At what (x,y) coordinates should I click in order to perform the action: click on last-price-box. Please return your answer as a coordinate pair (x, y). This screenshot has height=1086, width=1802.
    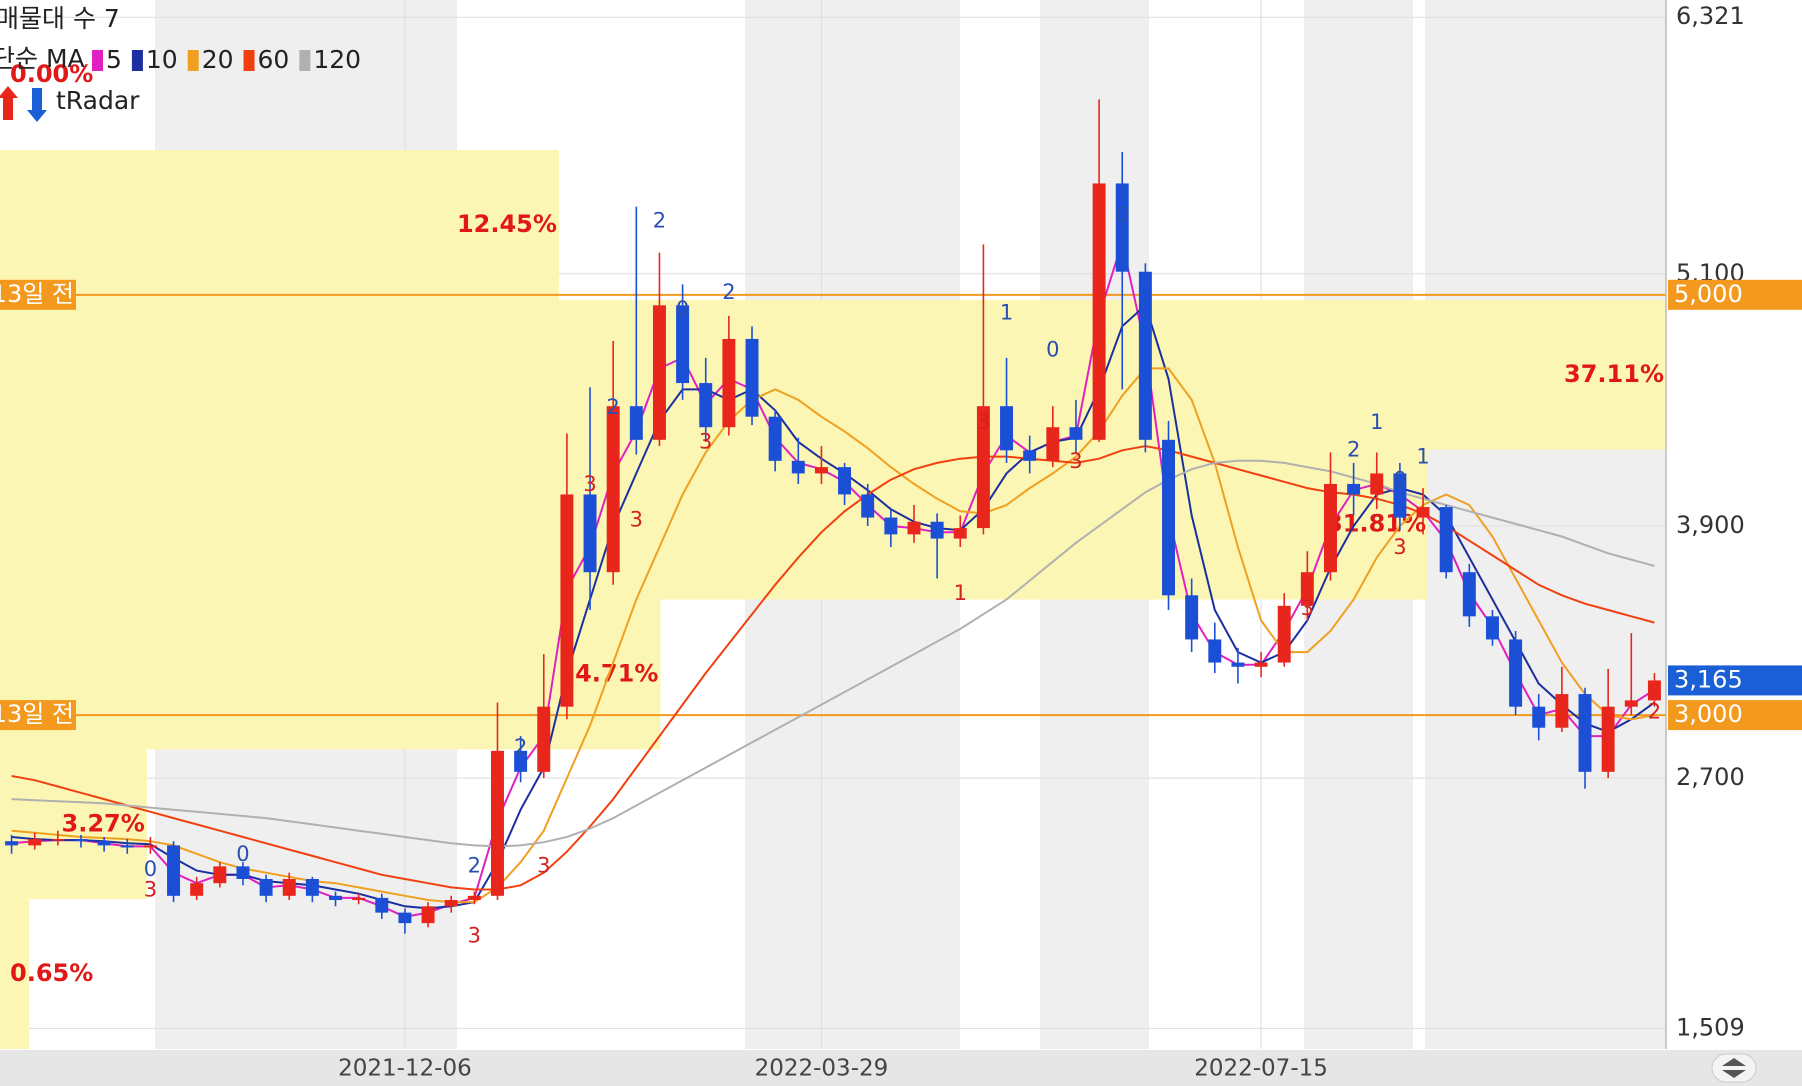
    Looking at the image, I should click on (1735, 680).